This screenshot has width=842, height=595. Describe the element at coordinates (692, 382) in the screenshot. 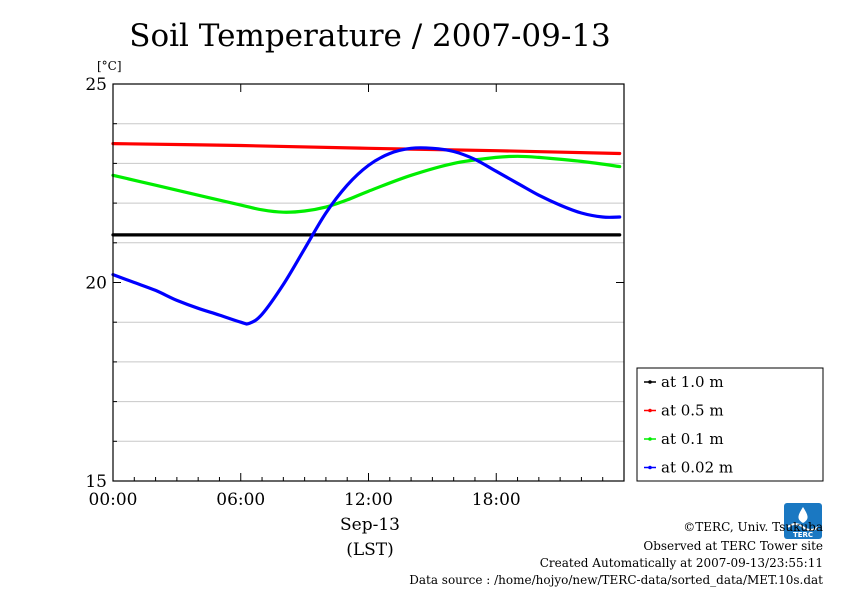

I see `legend-label-0: at 1.0 m` at that location.